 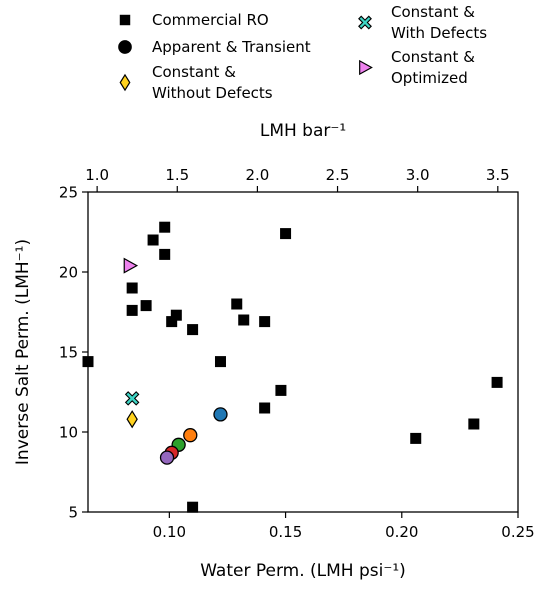 I want to click on legend-label: With Defects, so click(x=439, y=33).